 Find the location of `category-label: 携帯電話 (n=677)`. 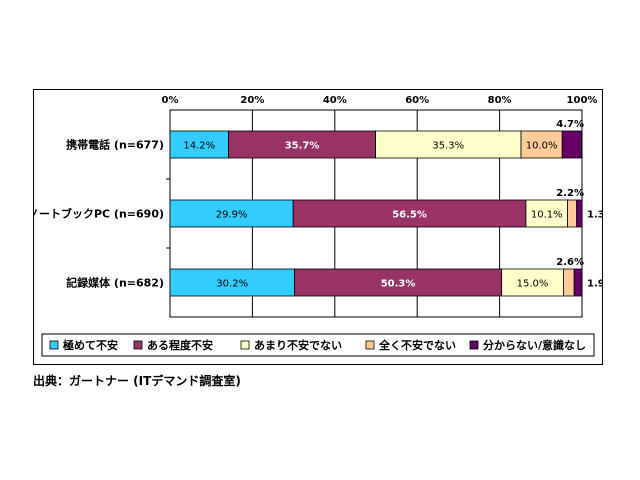

category-label: 携帯電話 (n=677) is located at coordinates (115, 145).